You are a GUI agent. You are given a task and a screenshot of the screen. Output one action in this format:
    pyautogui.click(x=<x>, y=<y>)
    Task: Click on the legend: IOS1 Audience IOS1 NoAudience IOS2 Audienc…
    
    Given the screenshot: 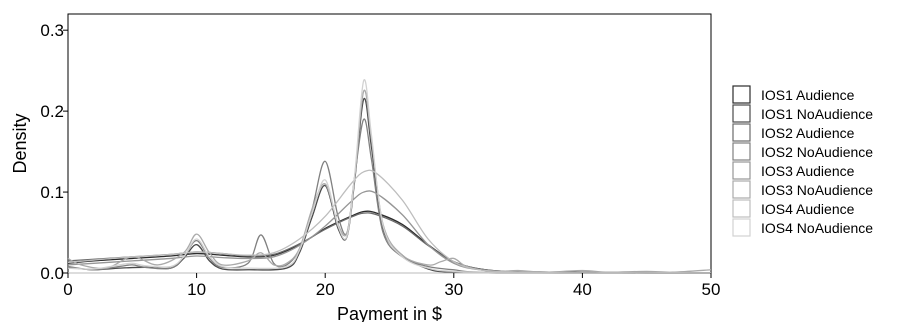 What is the action you would take?
    pyautogui.click(x=802, y=161)
    